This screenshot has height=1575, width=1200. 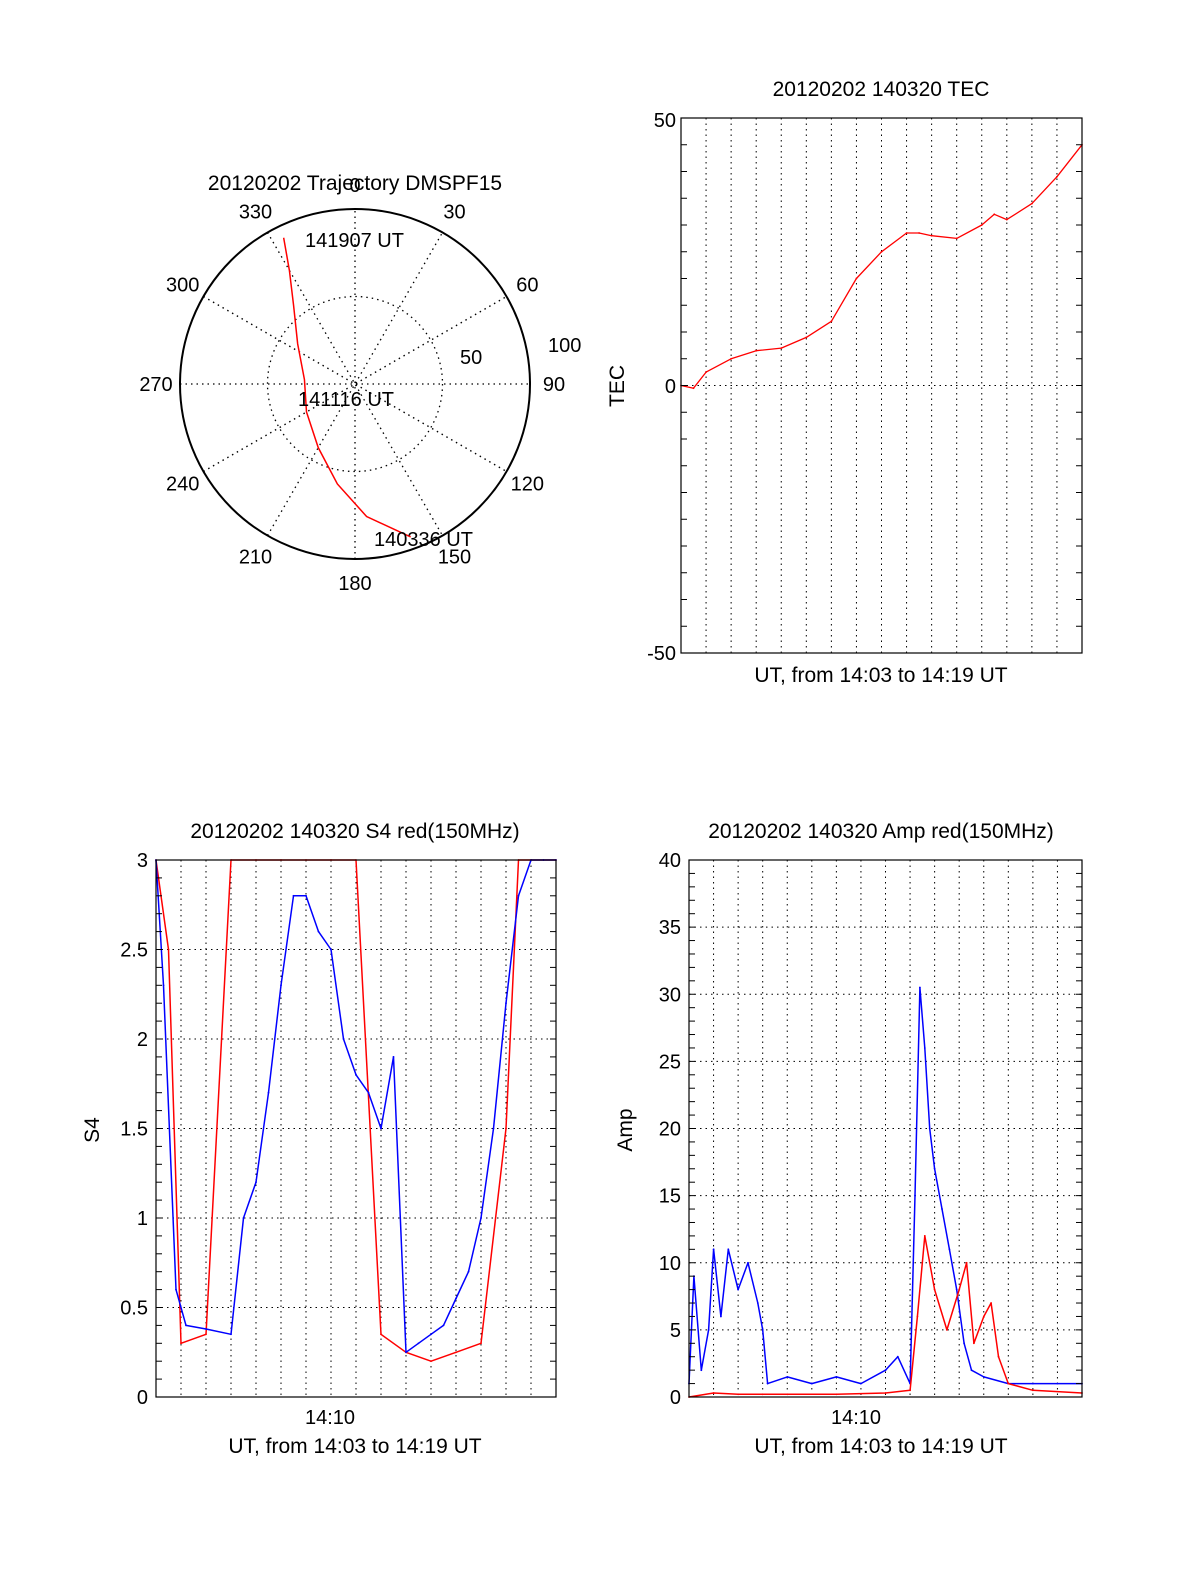 What do you see at coordinates (182, 485) in the screenshot?
I see `azimuth-label-240: 240` at bounding box center [182, 485].